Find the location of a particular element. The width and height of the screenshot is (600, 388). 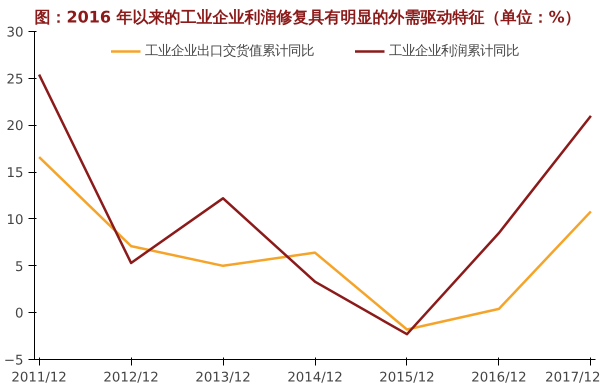

chart-title: 图：2016 年以来的工业企业利润修复具有明显的外需驱动特征（单位：%） is located at coordinates (307, 17).